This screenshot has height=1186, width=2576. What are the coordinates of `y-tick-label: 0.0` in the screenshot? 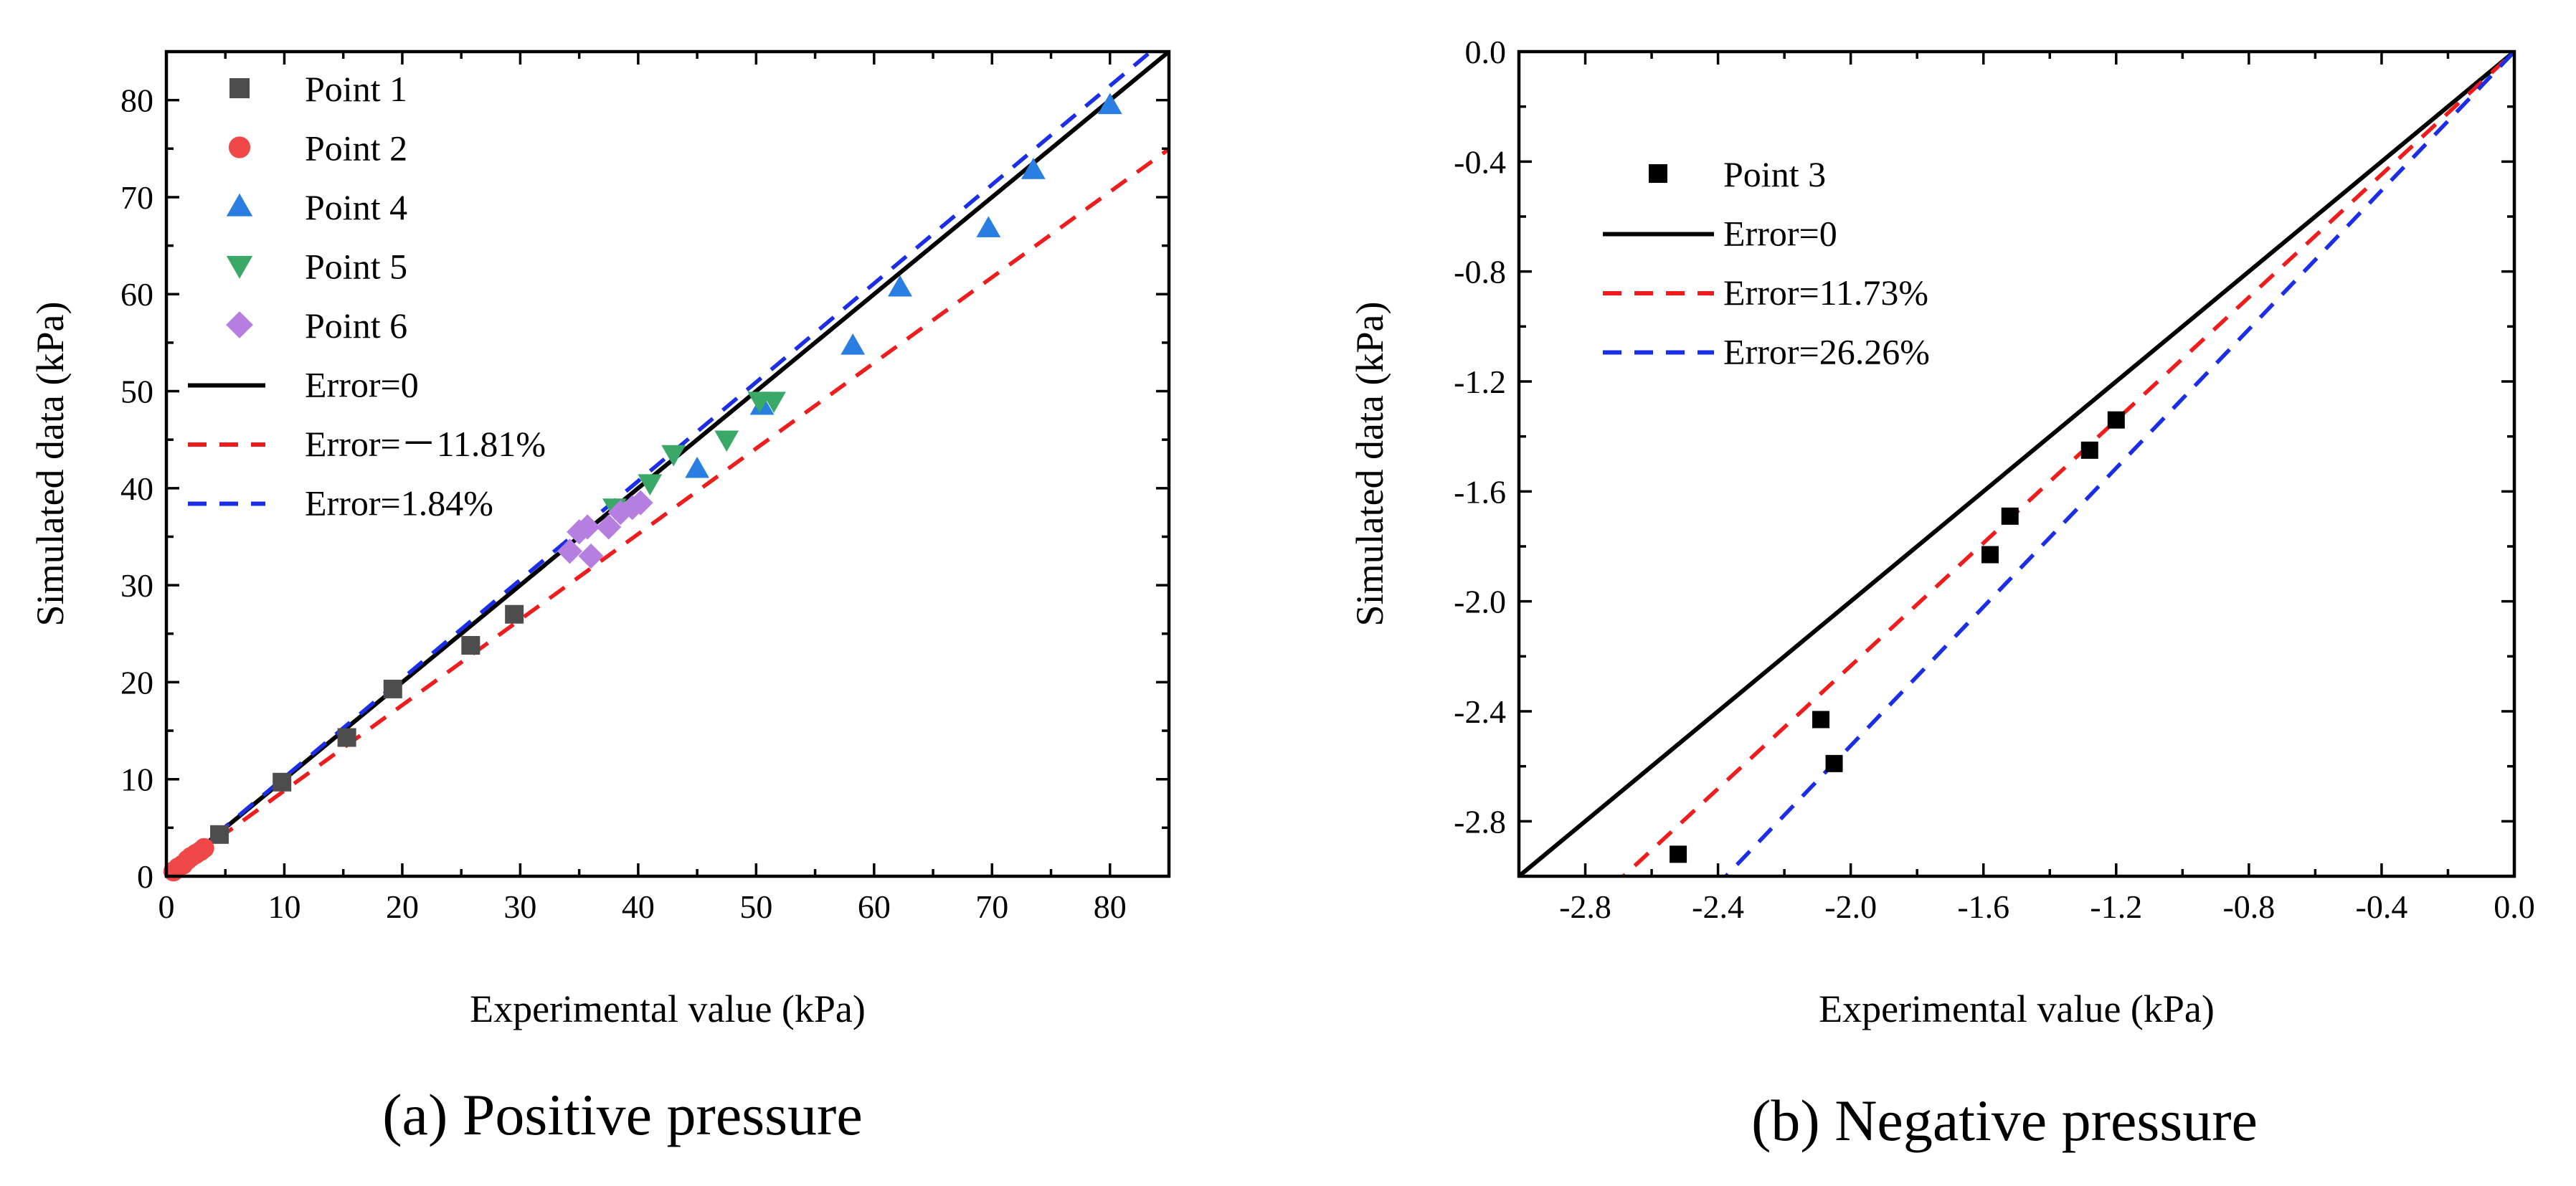 It's located at (1486, 52).